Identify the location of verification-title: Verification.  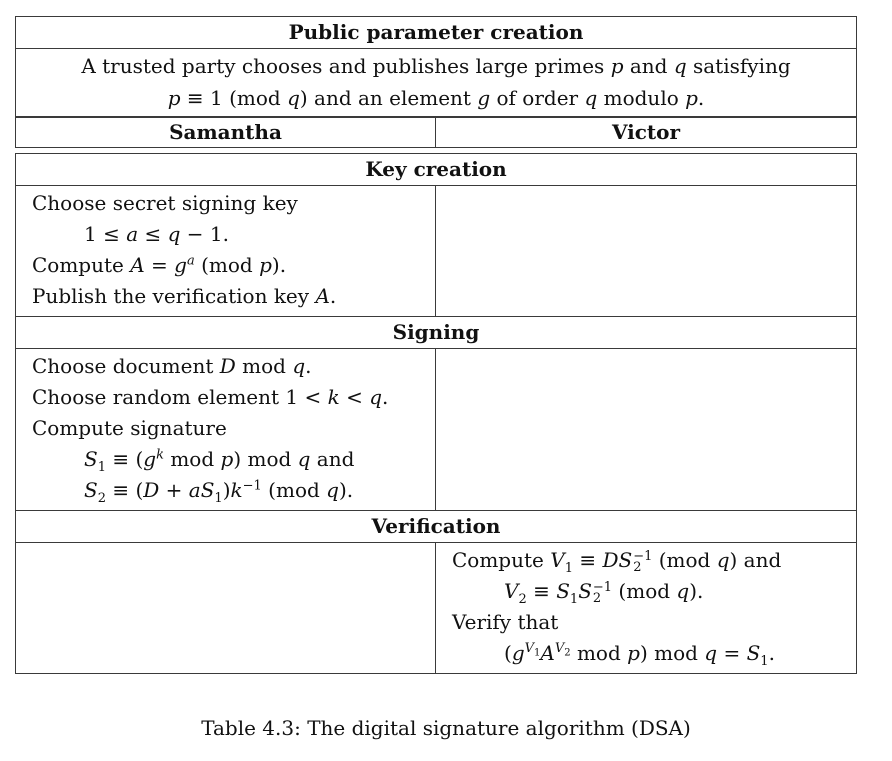
(436, 526).